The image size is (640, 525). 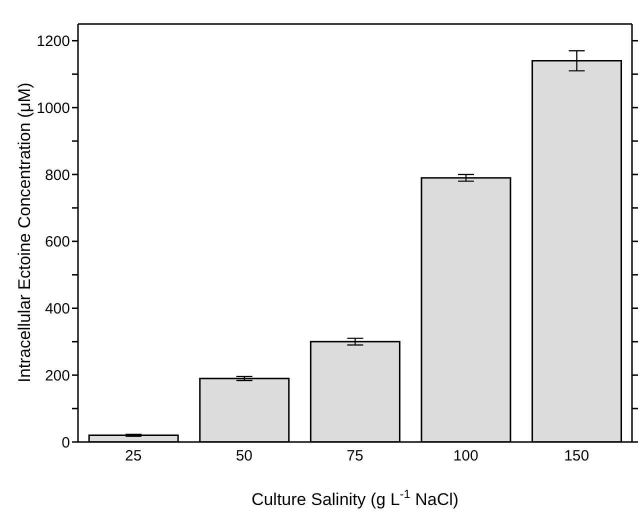 I want to click on y-tick-label: 200, so click(x=57, y=375).